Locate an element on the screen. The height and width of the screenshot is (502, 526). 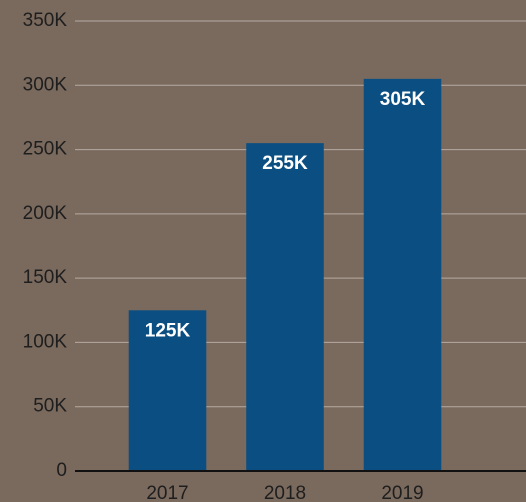
y-tick-label: 50K is located at coordinates (50, 406).